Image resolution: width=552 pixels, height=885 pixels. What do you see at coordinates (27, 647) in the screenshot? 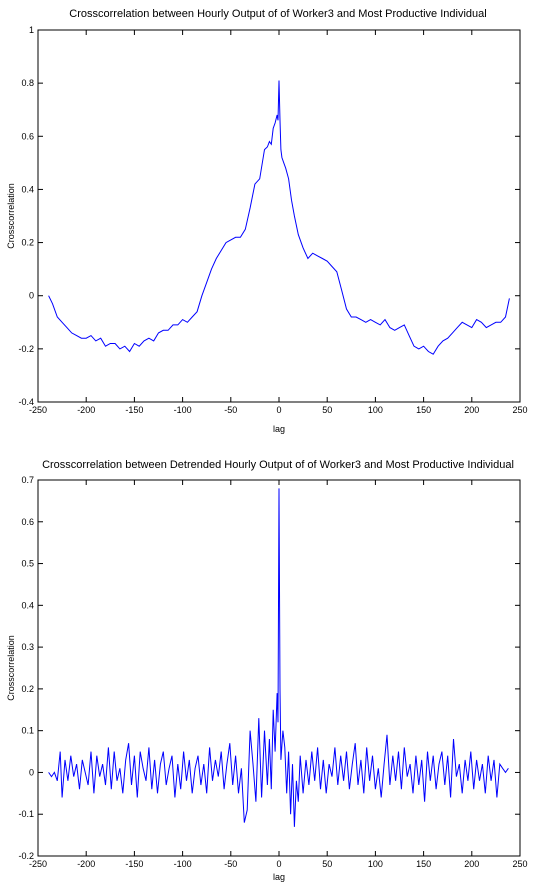
I see `y-tick-label: 0.3` at bounding box center [27, 647].